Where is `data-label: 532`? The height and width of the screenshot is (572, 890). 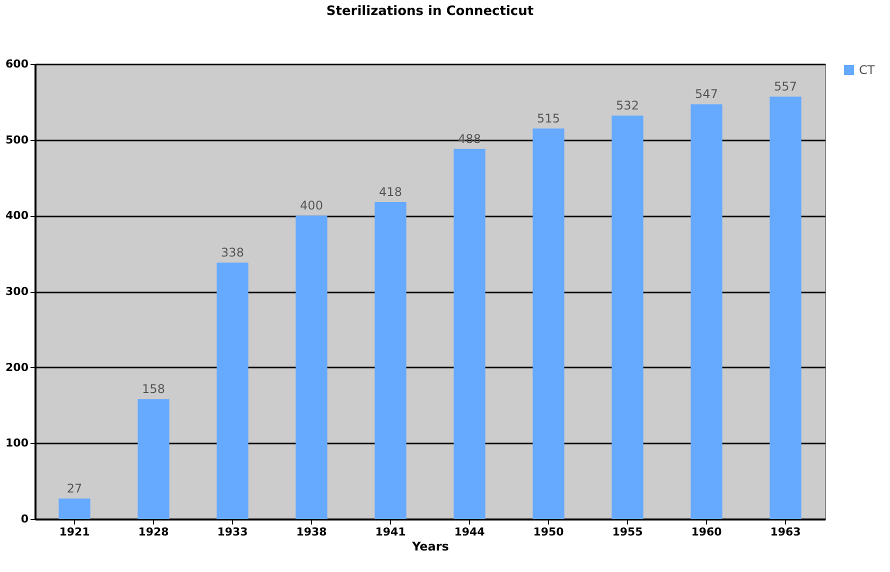
data-label: 532 is located at coordinates (627, 105).